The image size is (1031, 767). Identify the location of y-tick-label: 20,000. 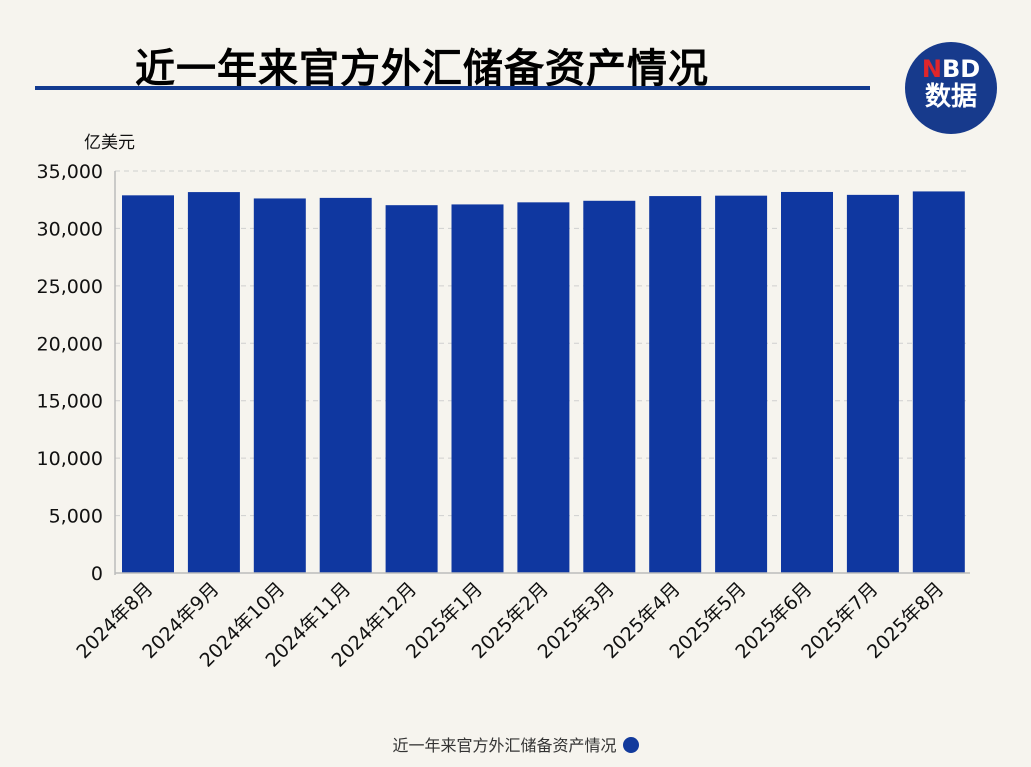
(70, 344).